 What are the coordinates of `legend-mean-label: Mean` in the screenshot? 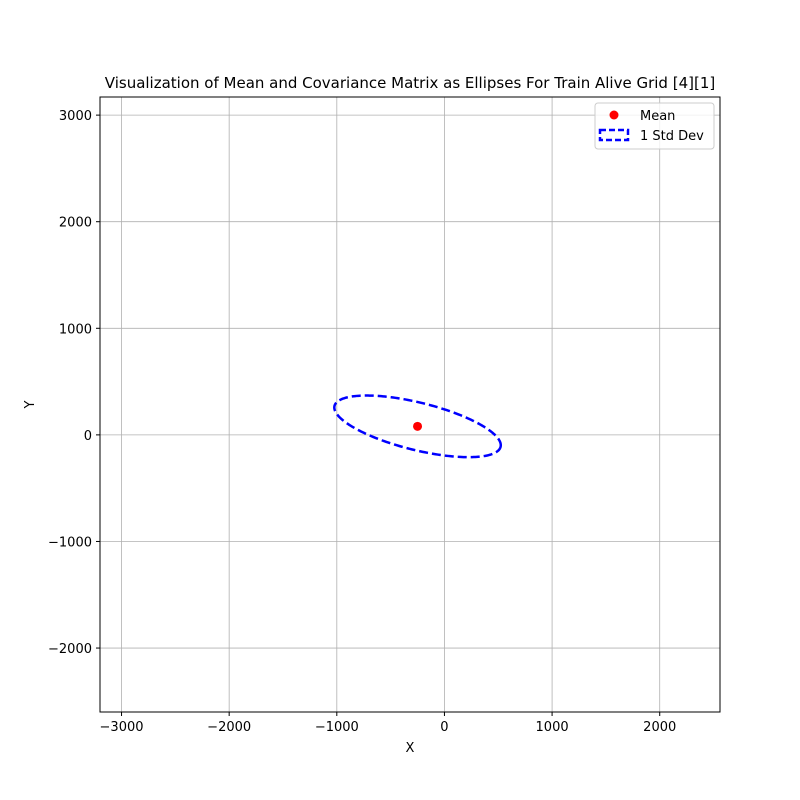 It's located at (657, 116).